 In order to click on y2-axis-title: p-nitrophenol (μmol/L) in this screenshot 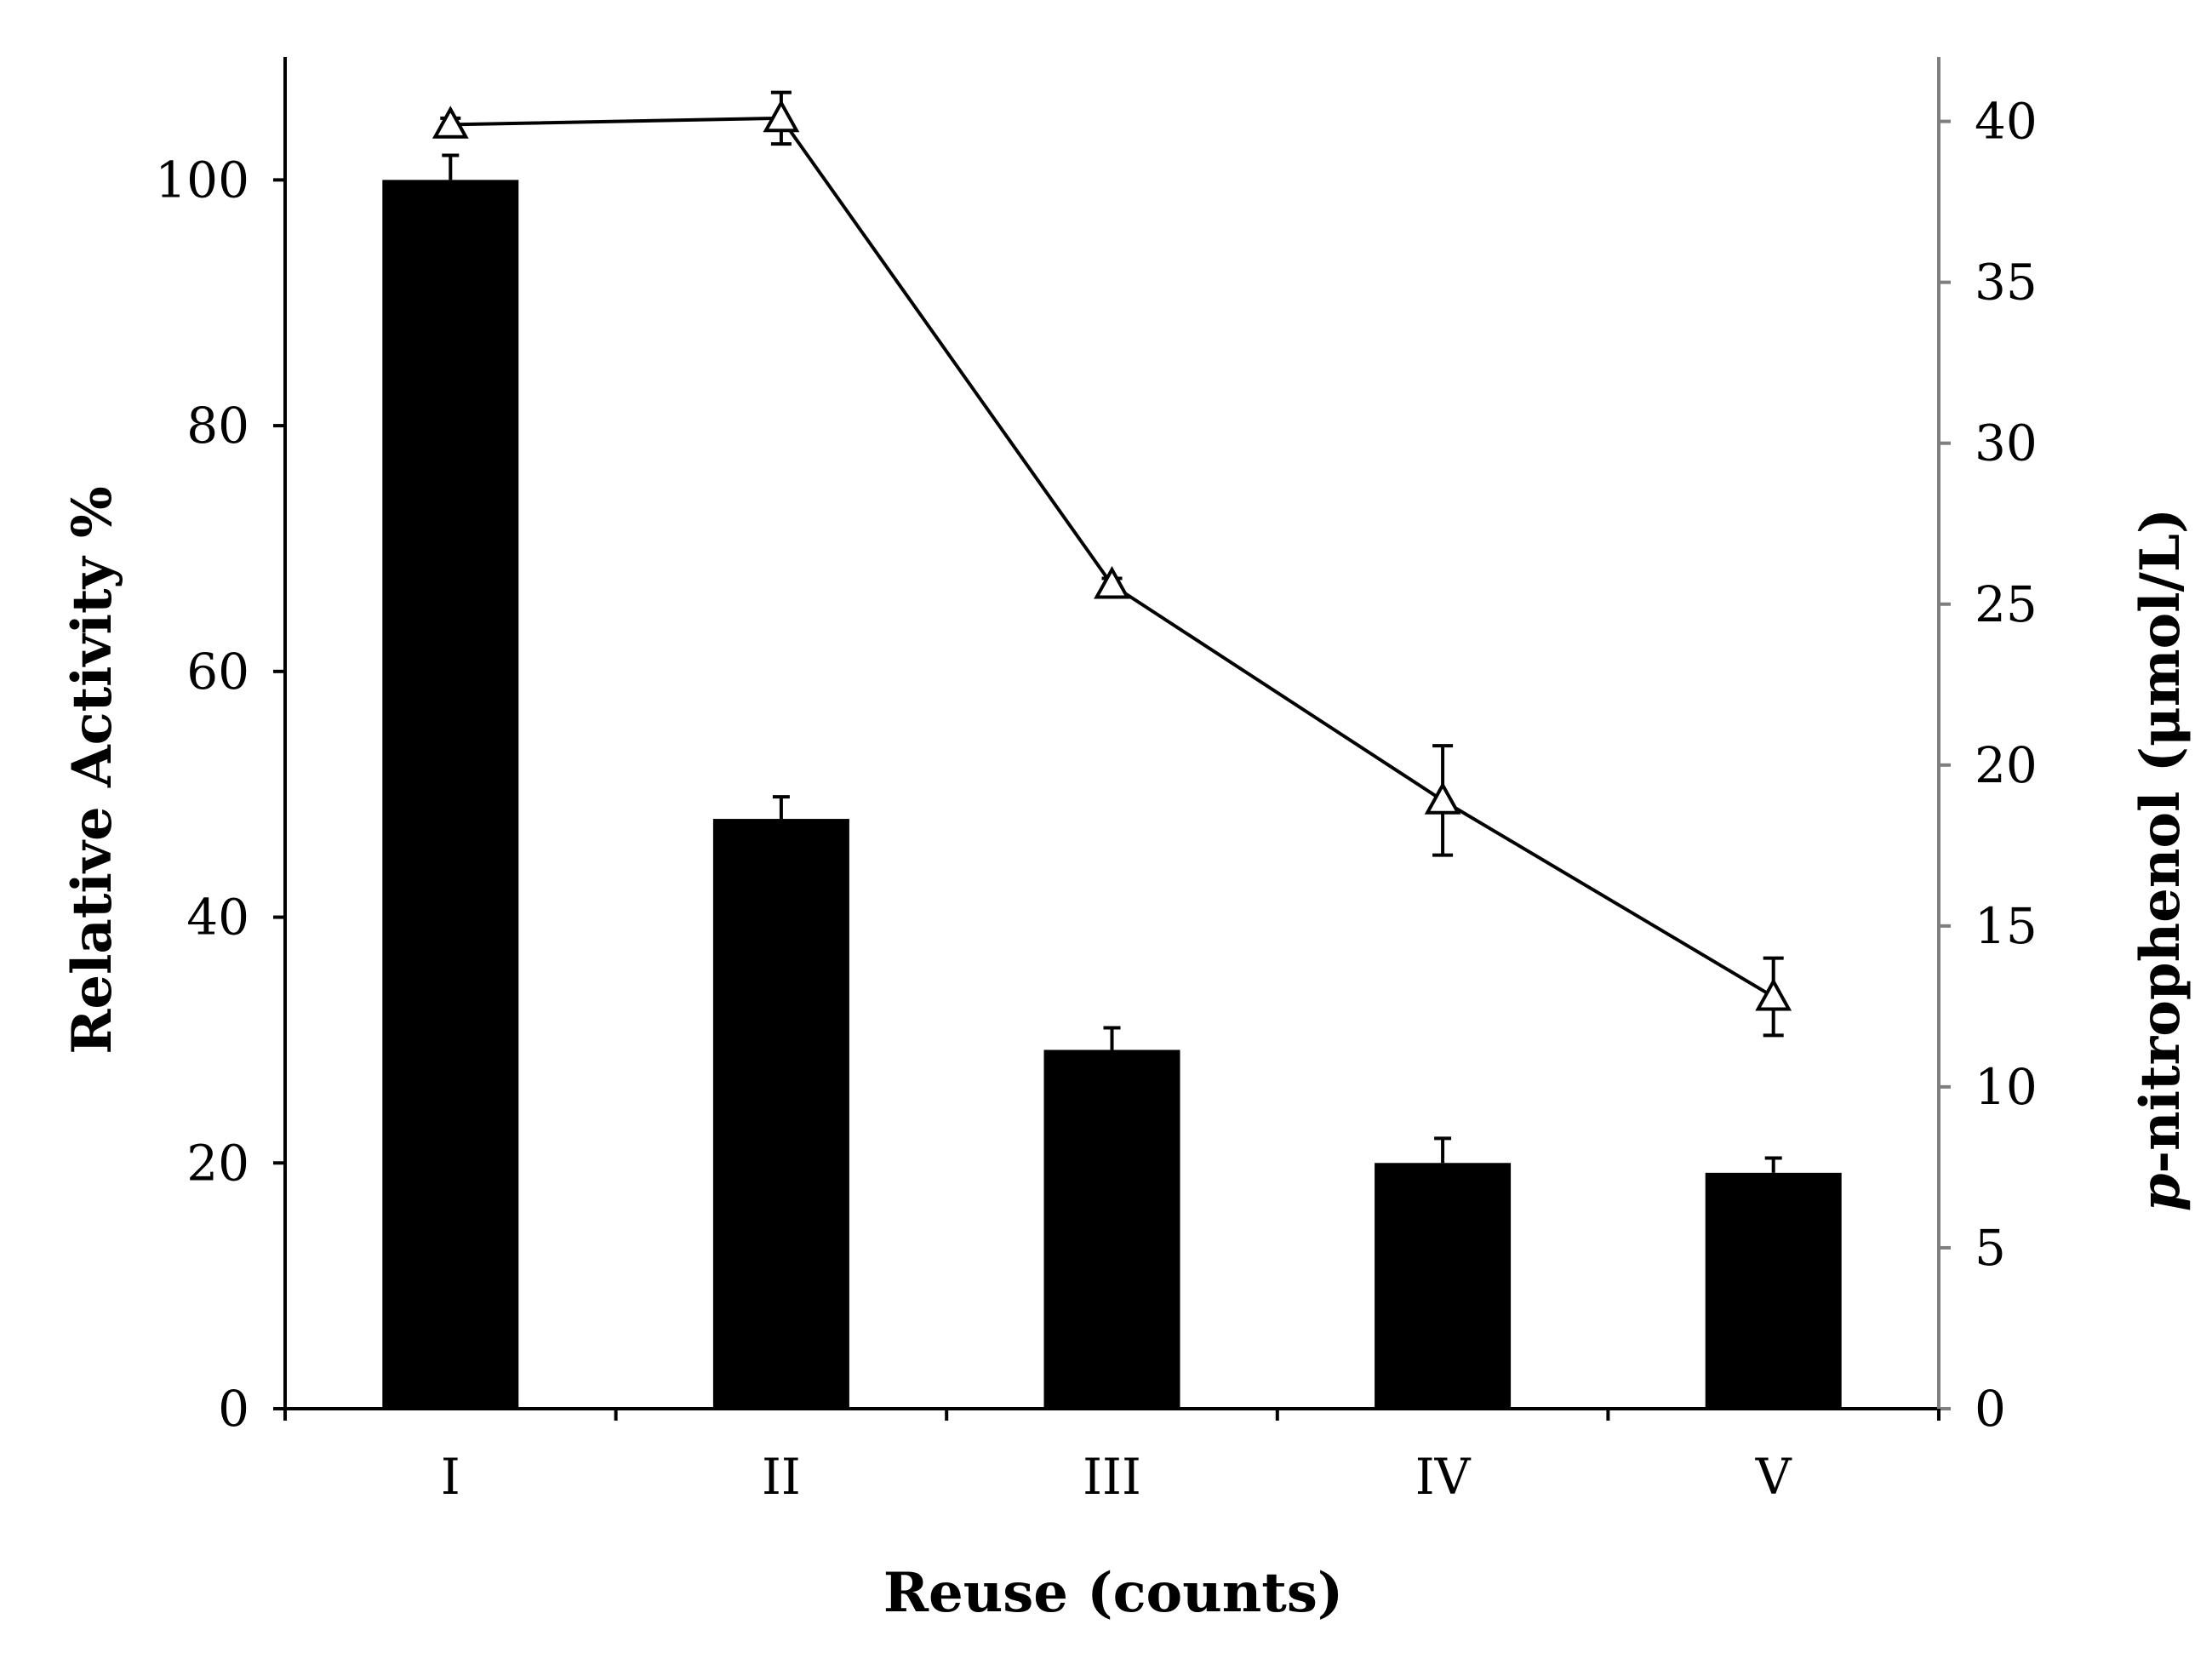, I will do `click(2160, 860)`.